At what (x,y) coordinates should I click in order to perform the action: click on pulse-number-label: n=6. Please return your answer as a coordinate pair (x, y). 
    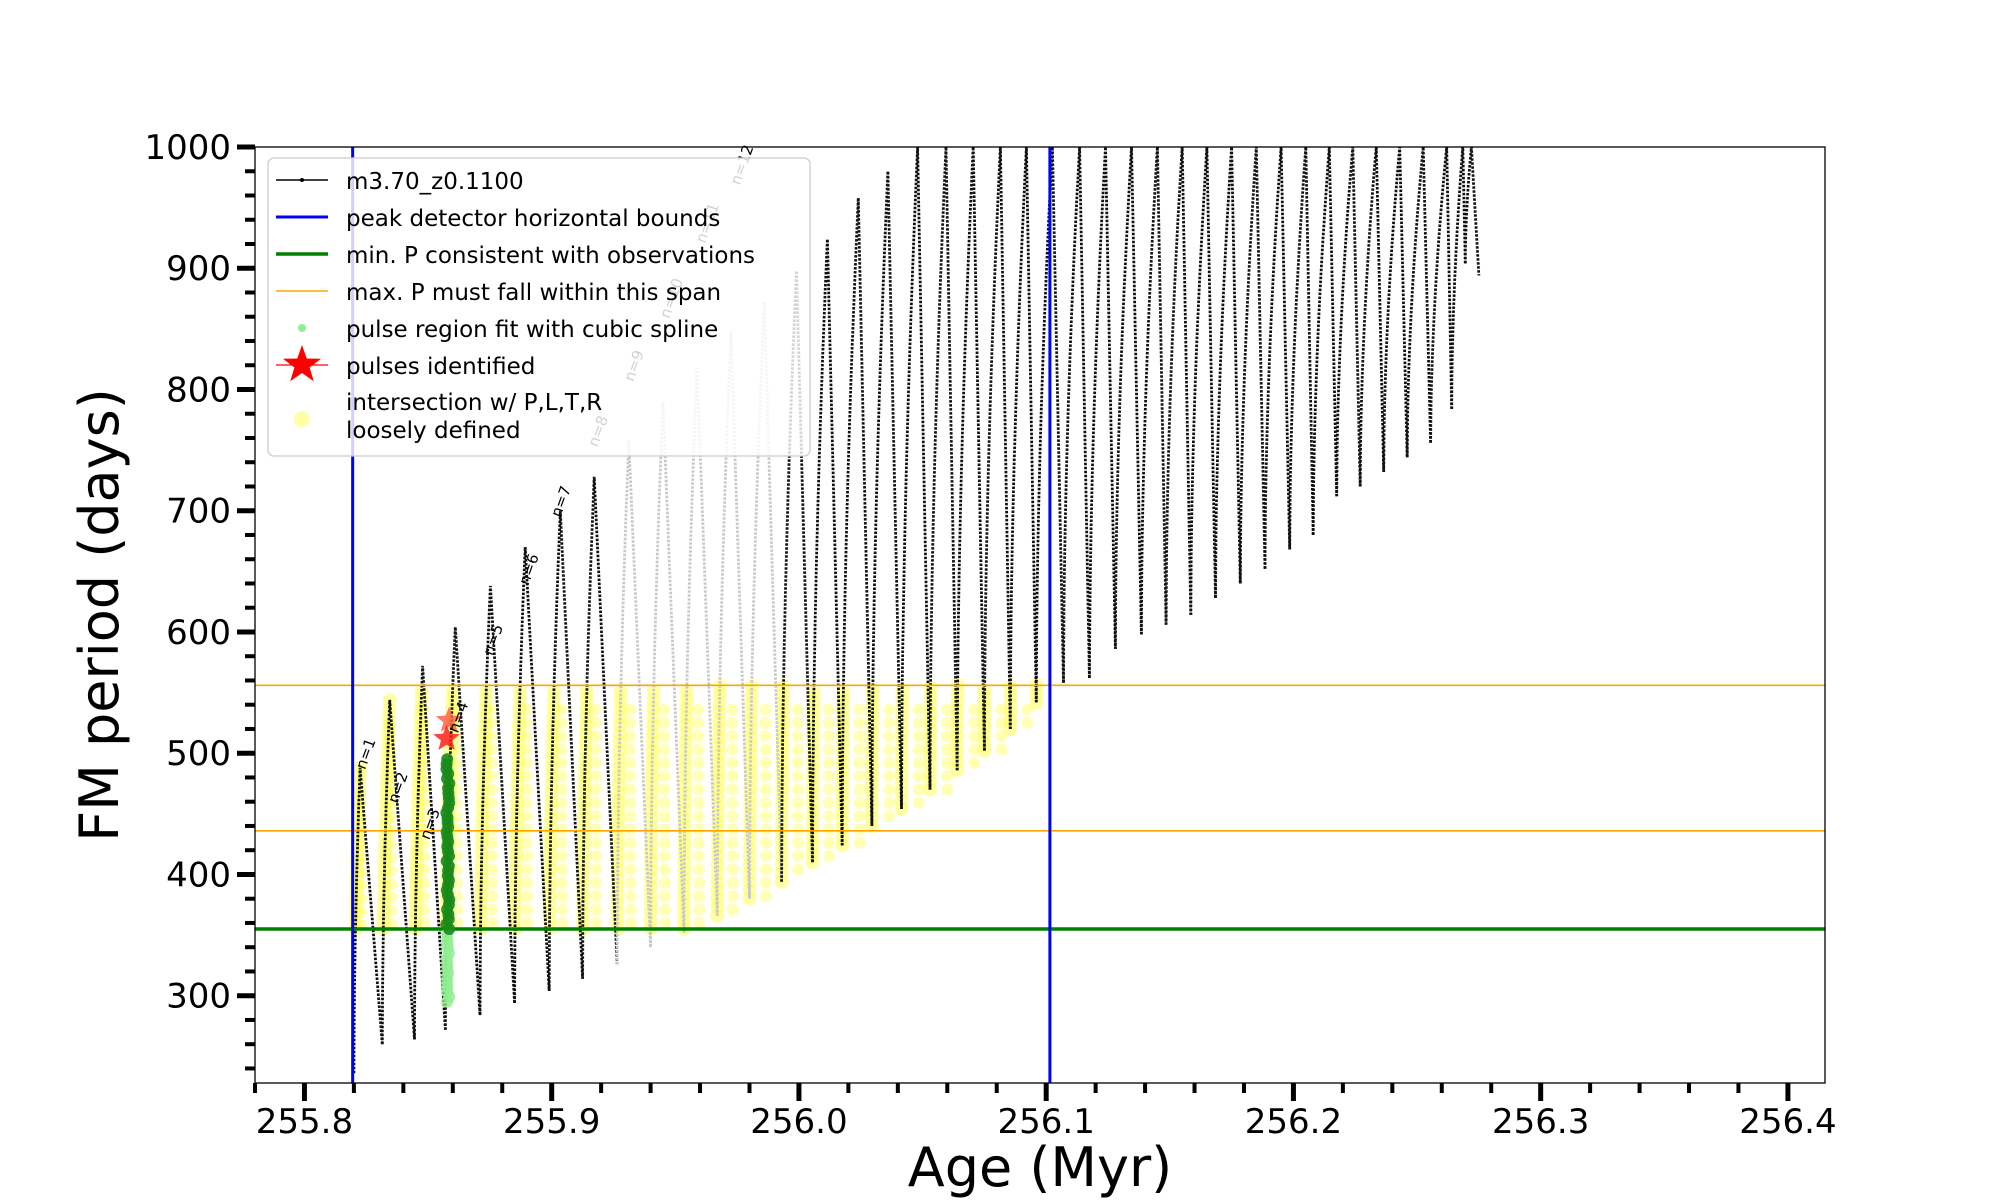
    Looking at the image, I should click on (529, 569).